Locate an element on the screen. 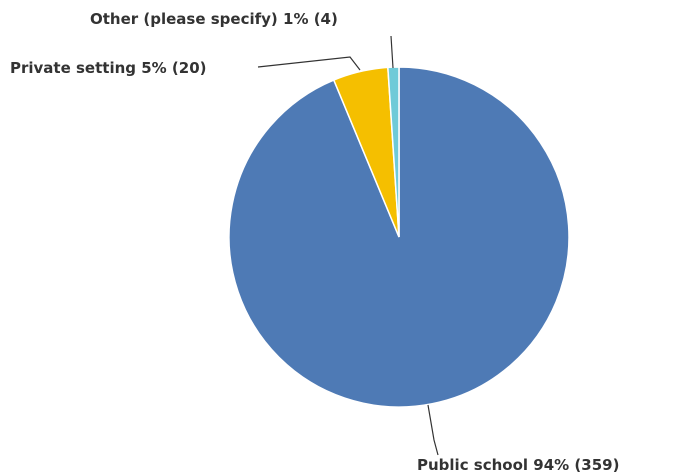 This screenshot has width=677, height=476. leader-line-other is located at coordinates (392, 52).